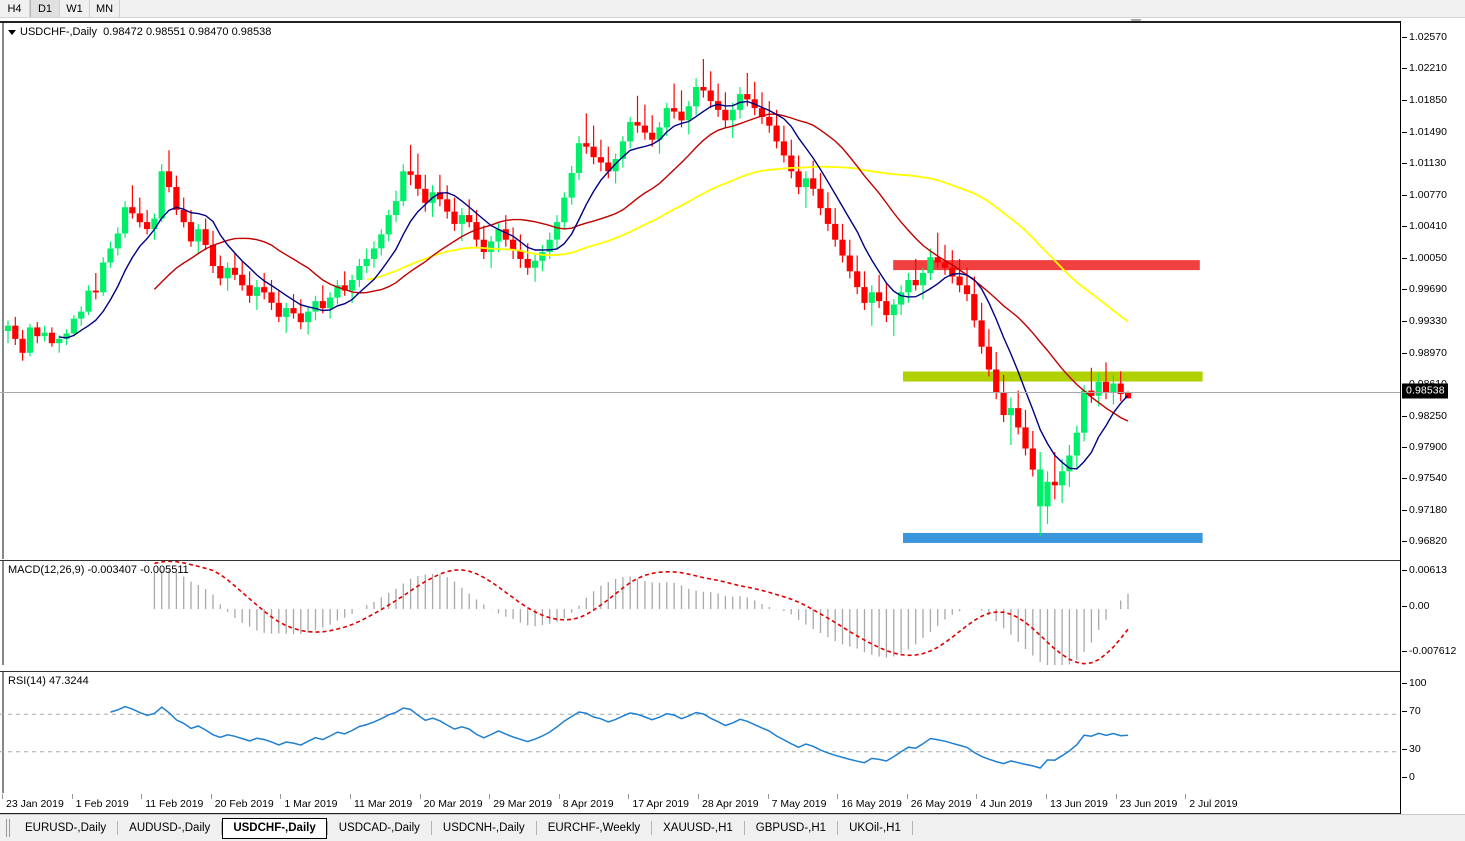 The image size is (1465, 841). What do you see at coordinates (1428, 509) in the screenshot?
I see `axis-tick-label: 0.97180` at bounding box center [1428, 509].